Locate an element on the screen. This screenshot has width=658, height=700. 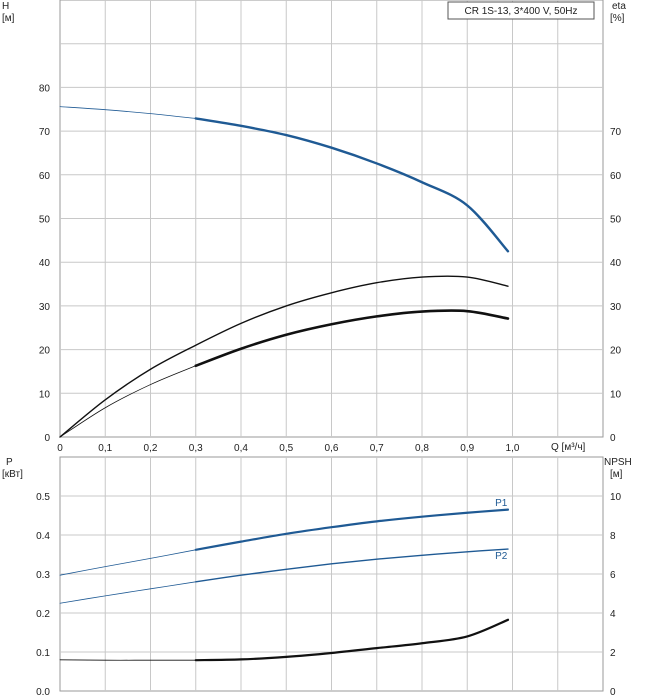
lower-y-tick-label-right: 2 is located at coordinates (613, 653).